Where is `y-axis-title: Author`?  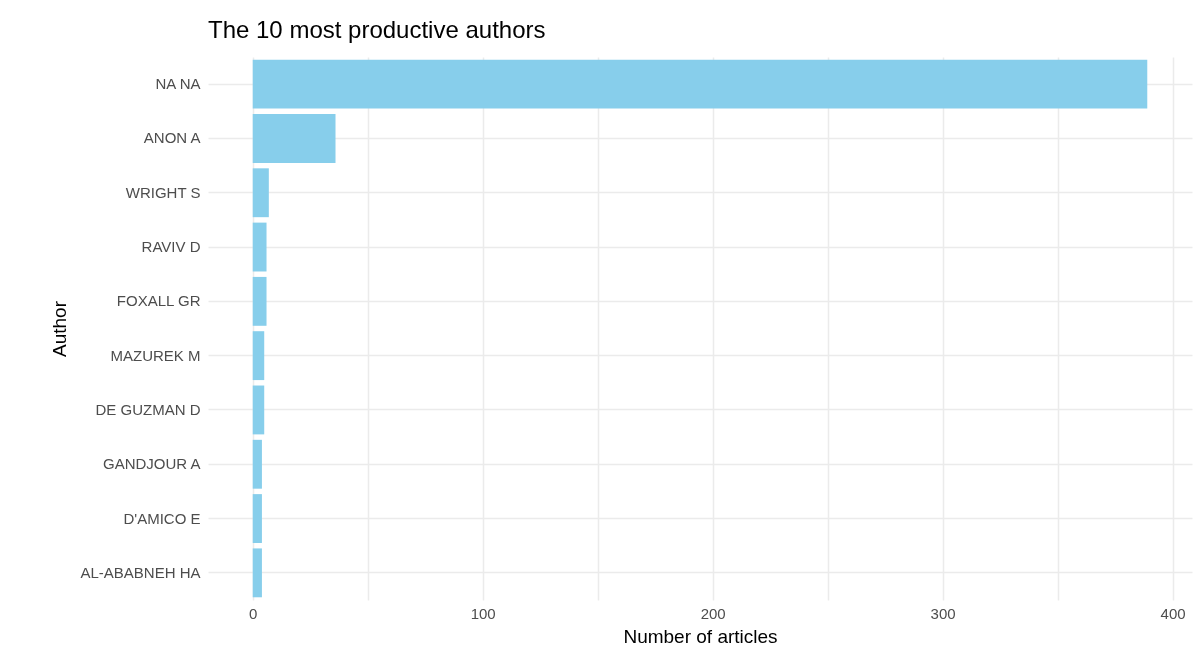
y-axis-title: Author is located at coordinates (60, 328).